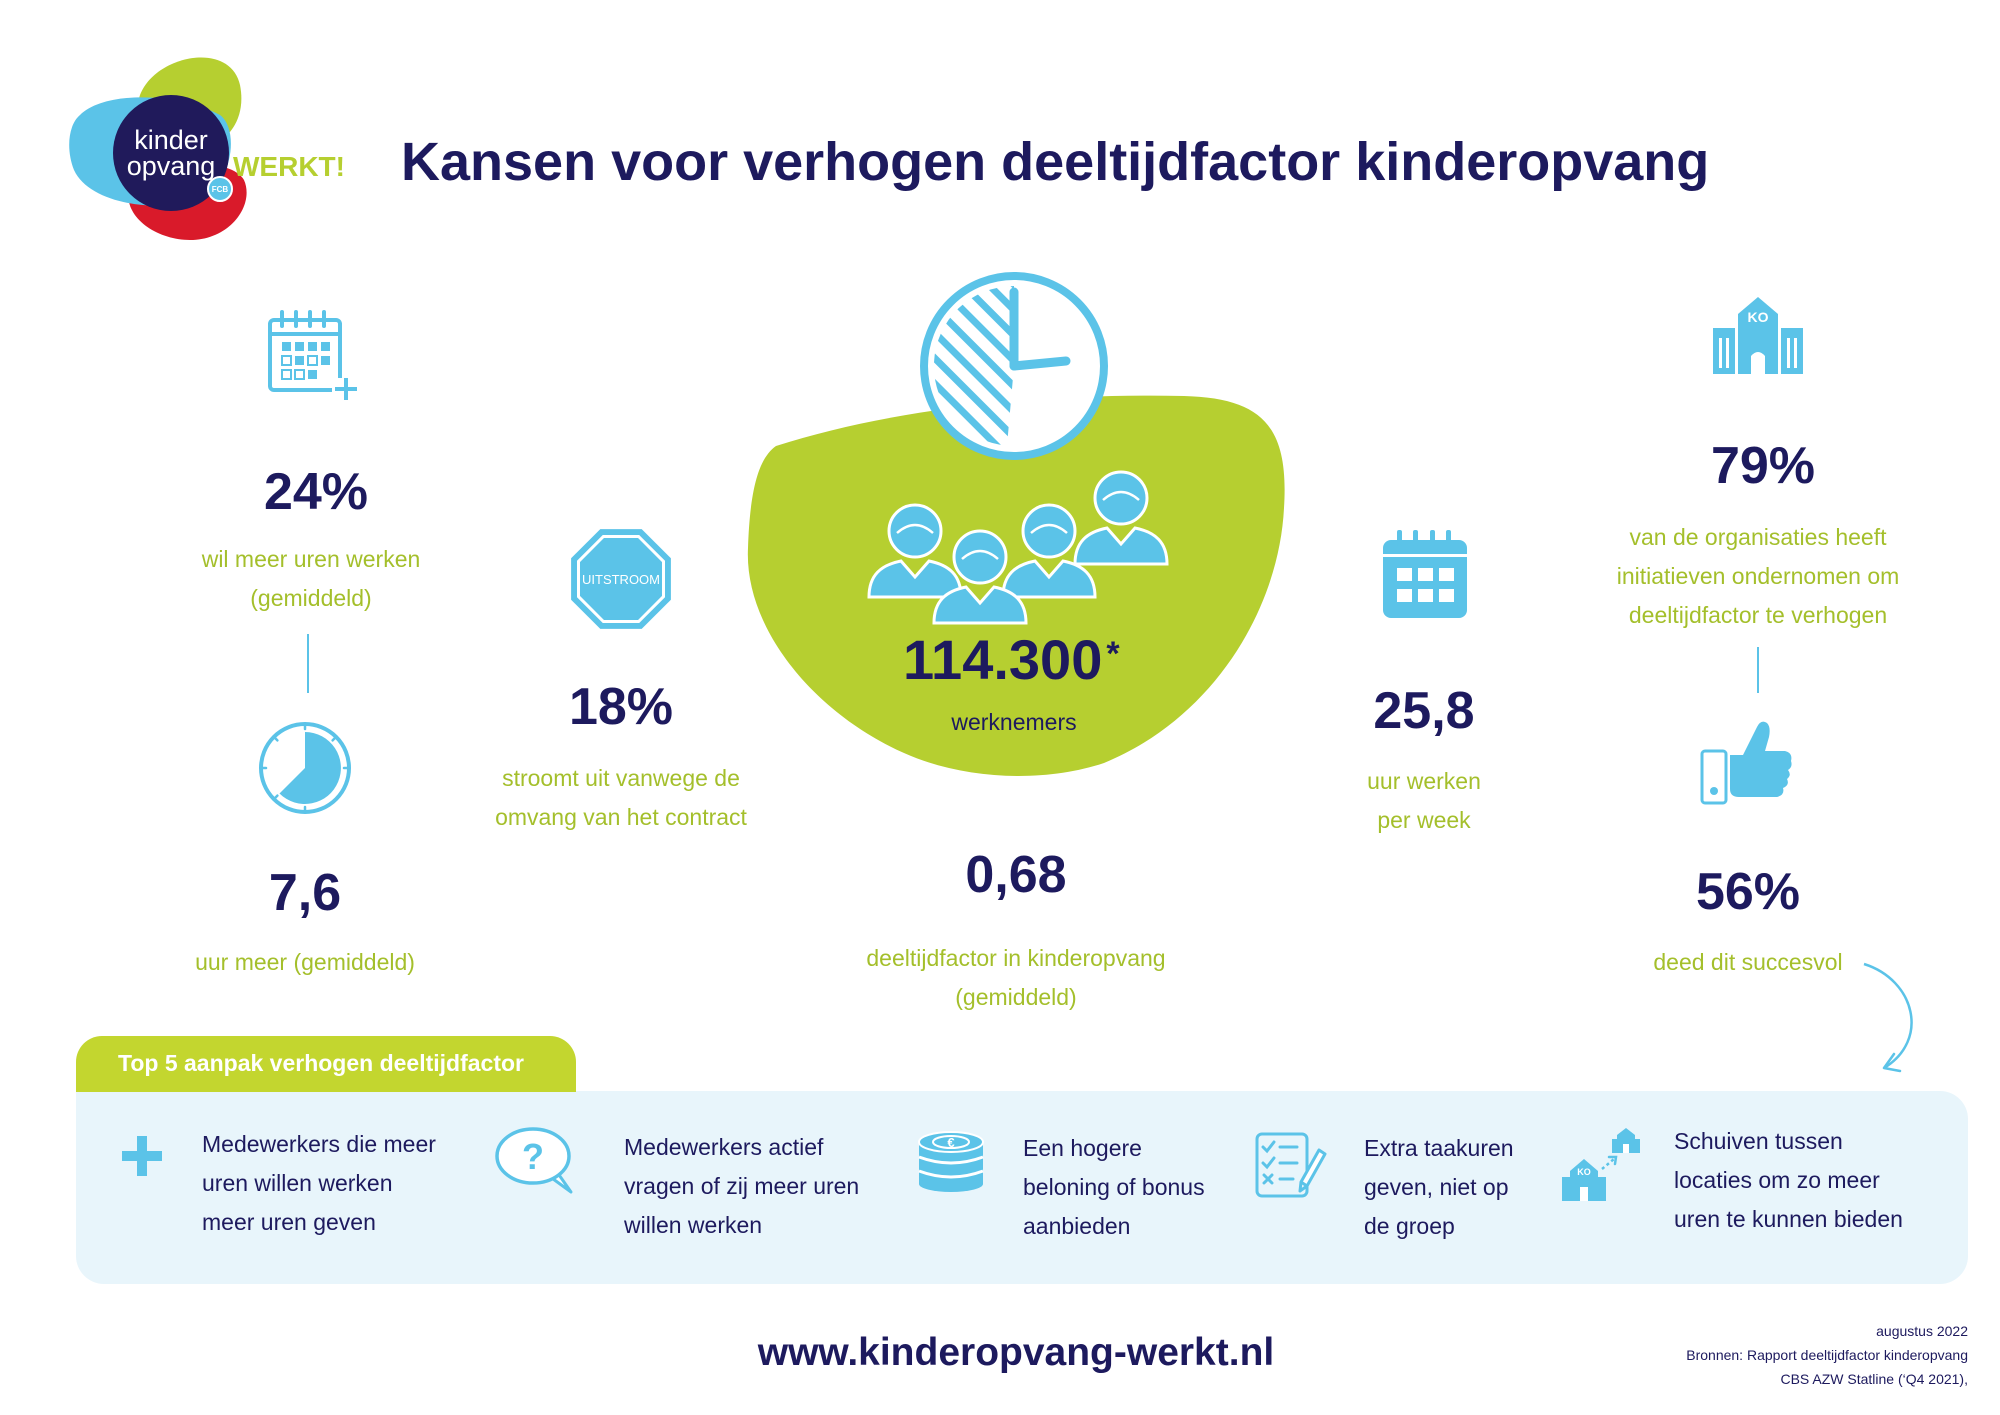 The width and height of the screenshot is (2000, 1415). Describe the element at coordinates (1082, 1148) in the screenshot. I see `item-line: Een hogere` at that location.